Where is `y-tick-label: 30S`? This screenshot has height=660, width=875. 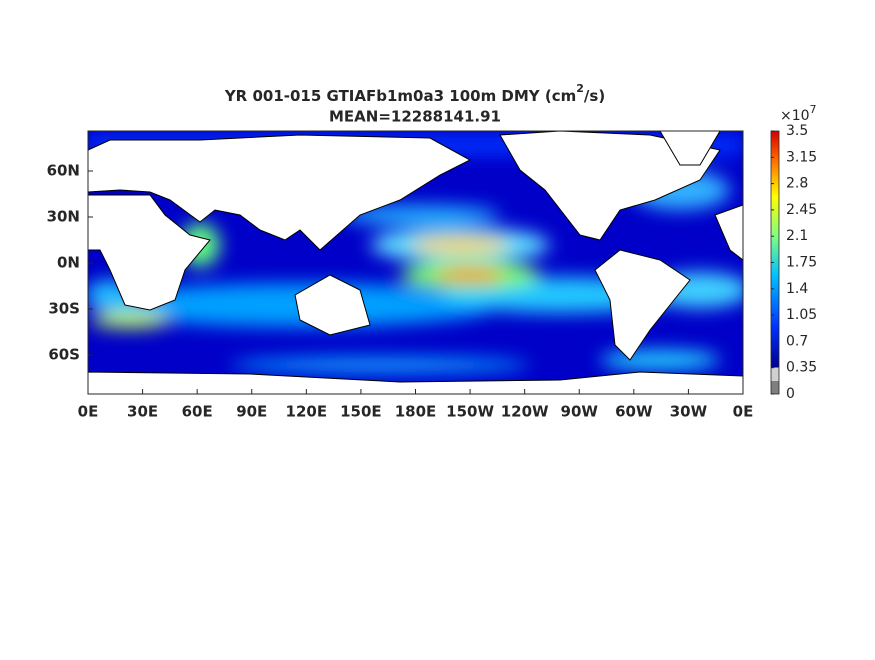
y-tick-label: 30S is located at coordinates (64, 309).